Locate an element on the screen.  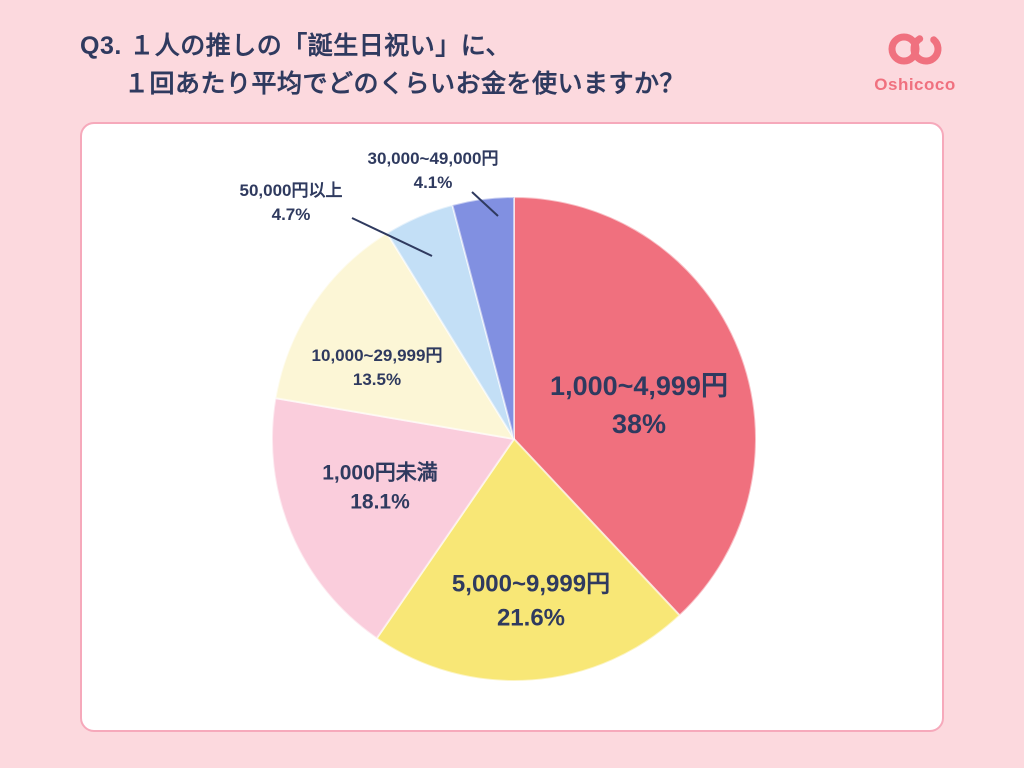
slice-label-2-name: 1,000円未満 is located at coordinates (380, 473).